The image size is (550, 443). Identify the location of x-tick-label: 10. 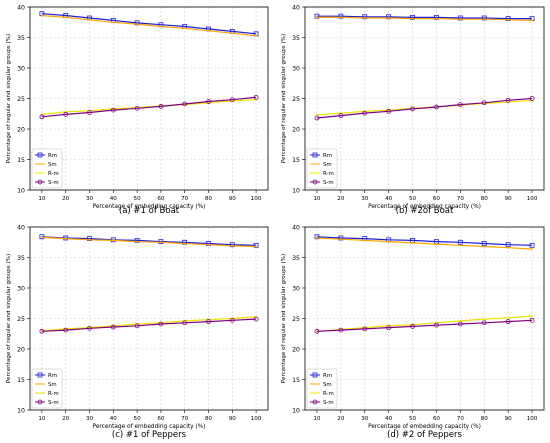
(42, 419).